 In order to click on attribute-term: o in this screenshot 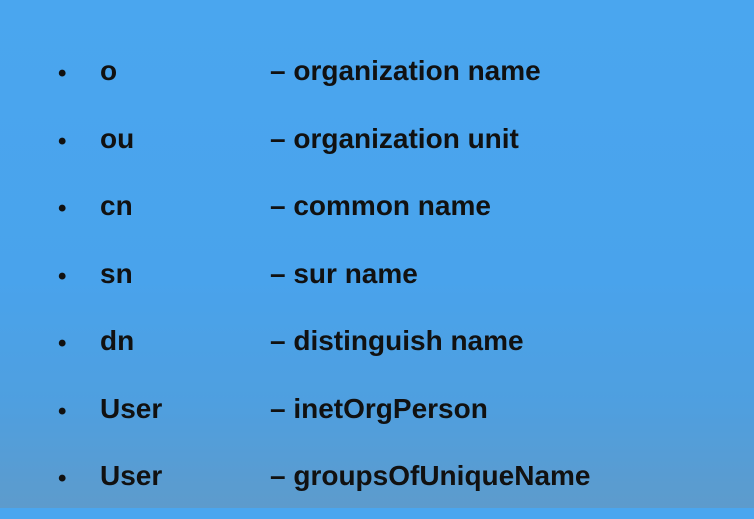, I will do `click(109, 70)`.